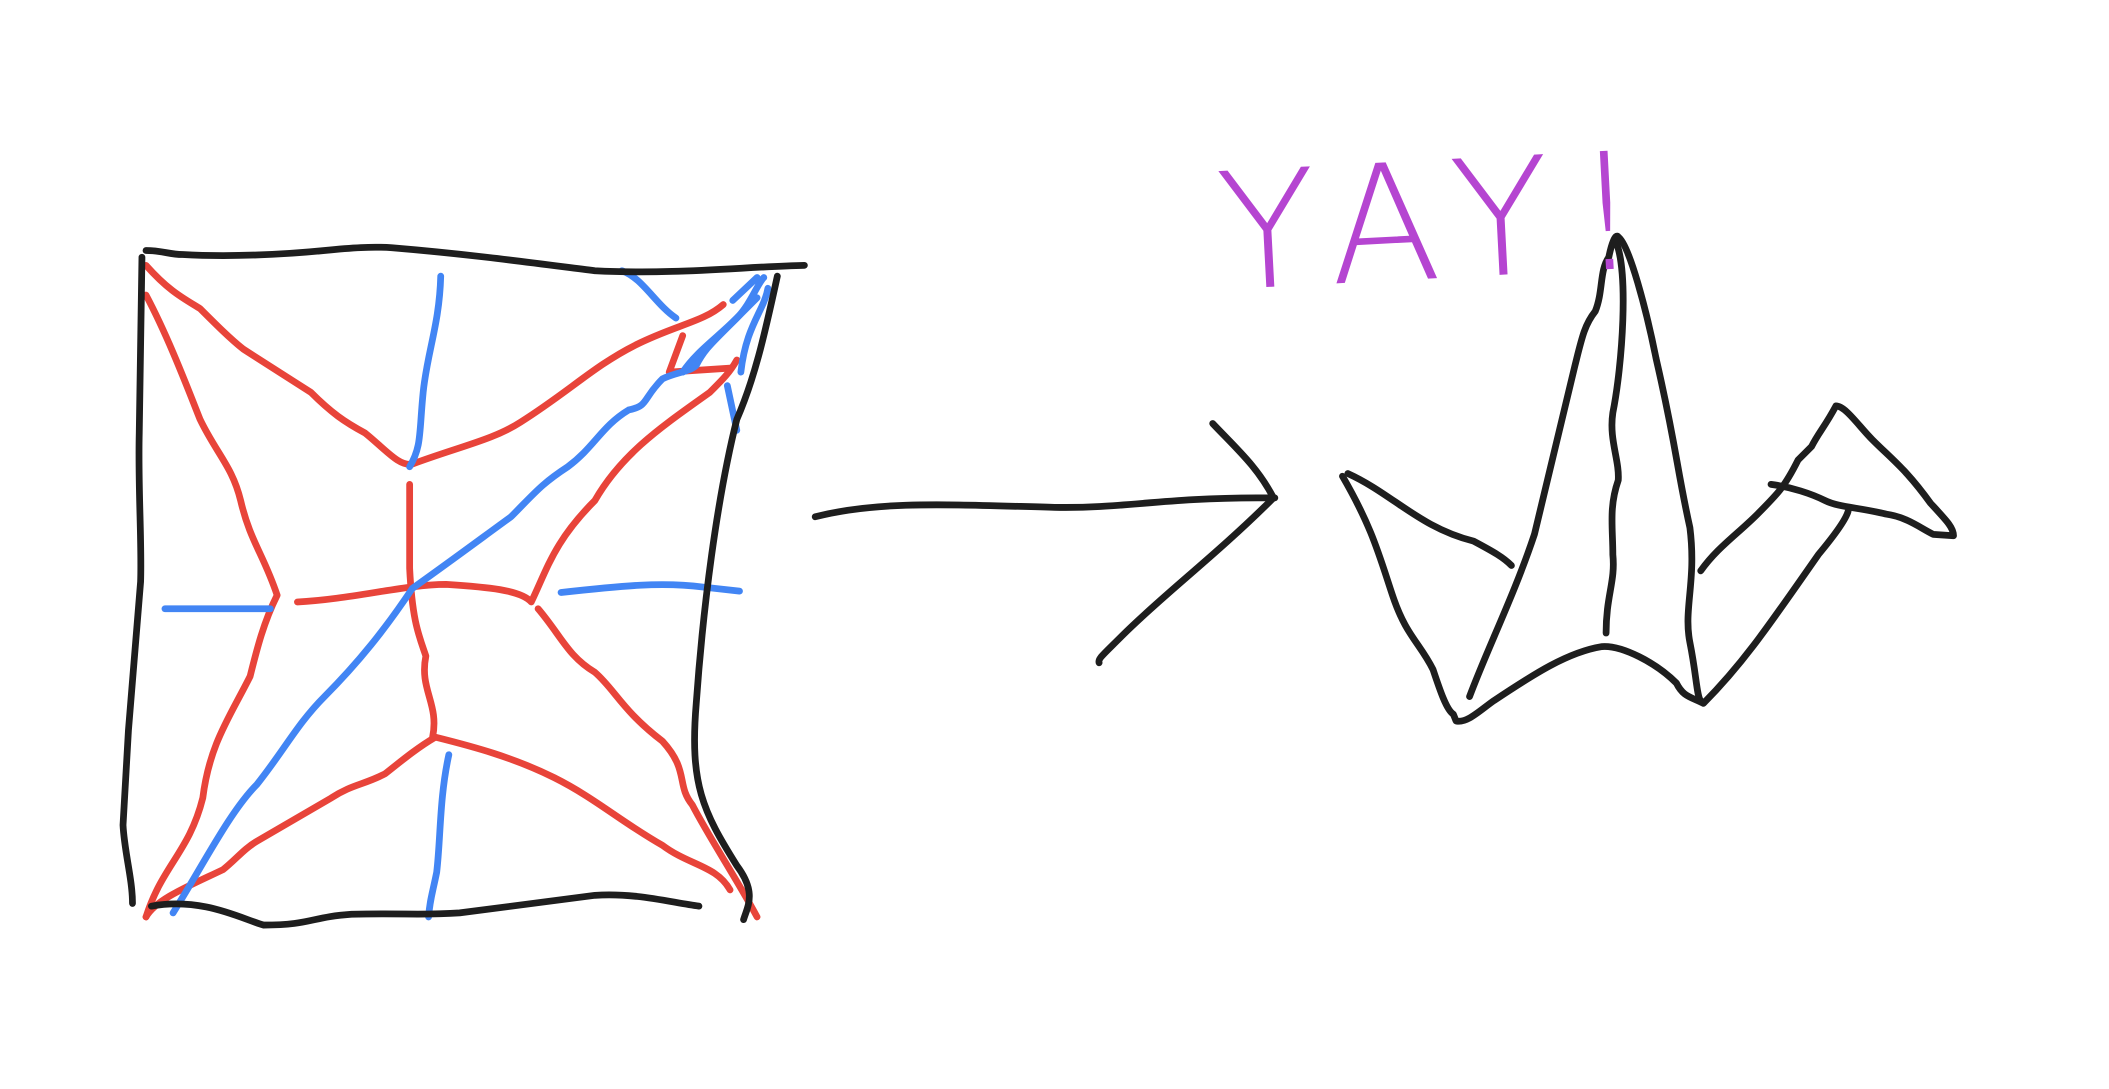 The height and width of the screenshot is (1089, 2109). I want to click on arrow, so click(1045, 543).